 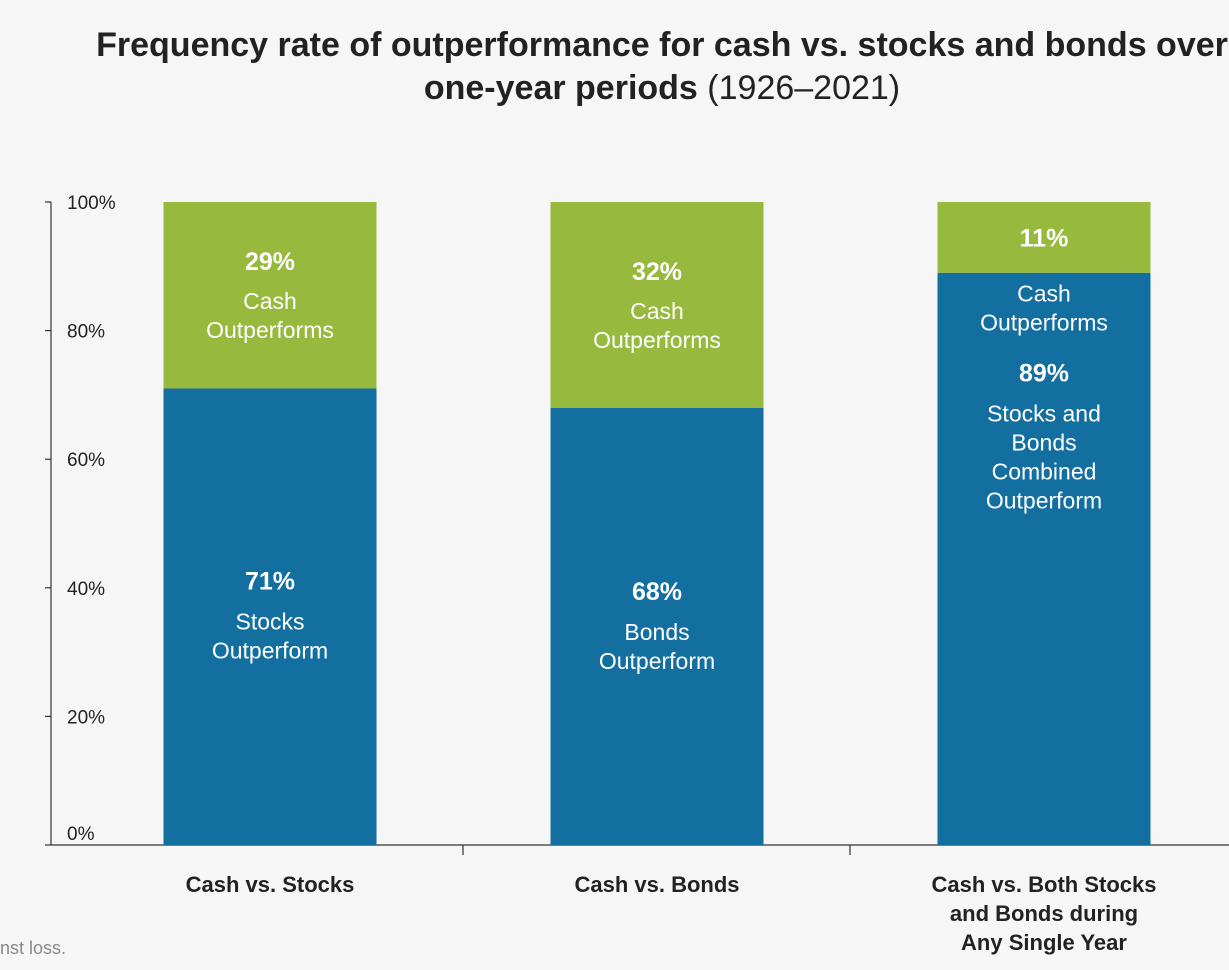 What do you see at coordinates (81, 834) in the screenshot?
I see `y-tick-label: 0%` at bounding box center [81, 834].